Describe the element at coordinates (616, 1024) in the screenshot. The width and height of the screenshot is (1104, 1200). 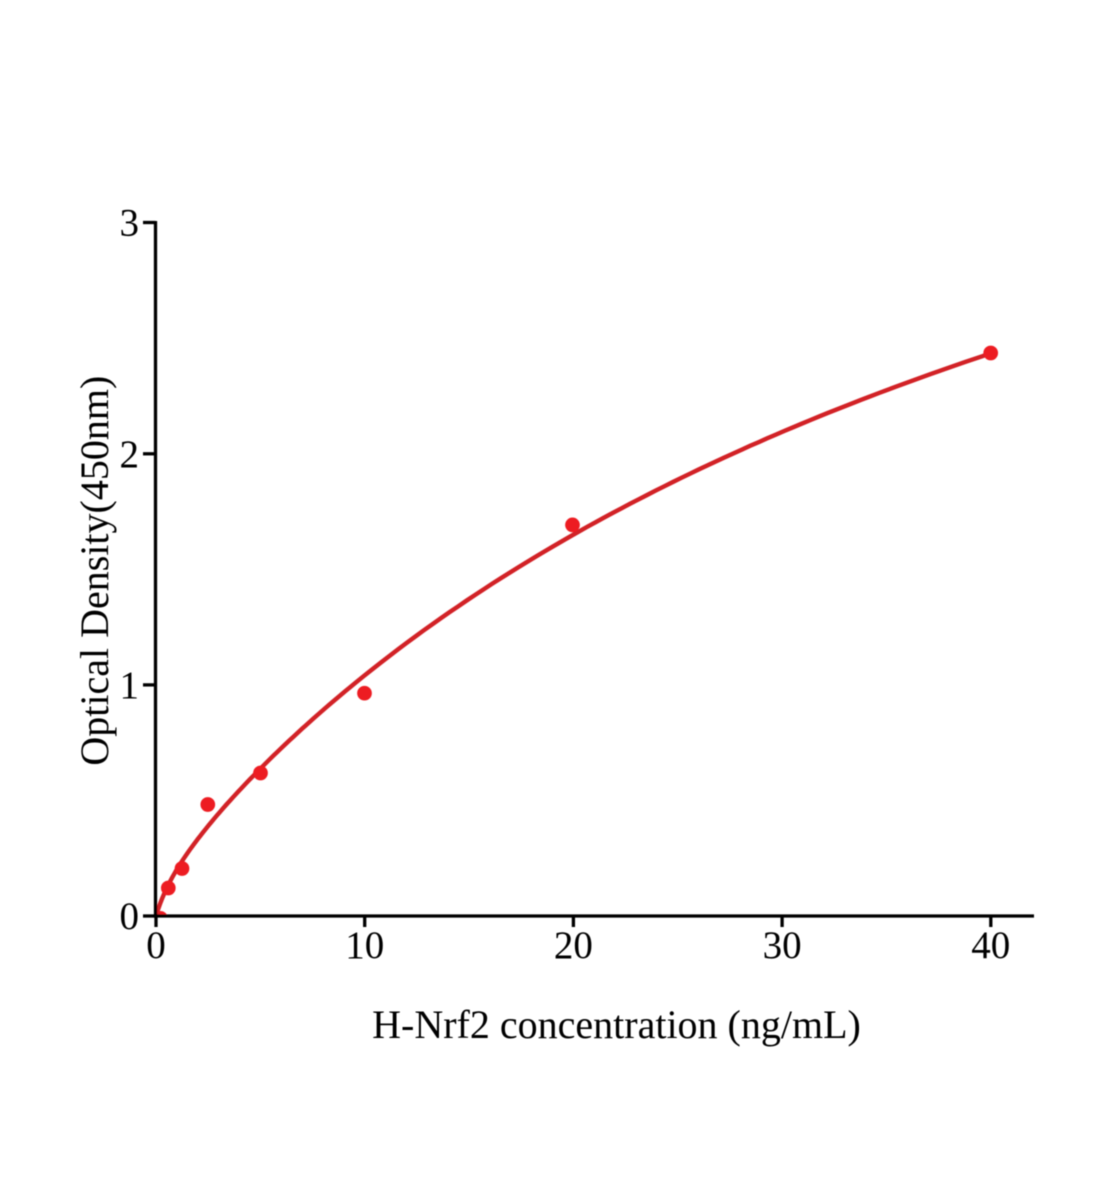
I see `svg-text: H-Nrf2 concentration (ng/mL)` at that location.